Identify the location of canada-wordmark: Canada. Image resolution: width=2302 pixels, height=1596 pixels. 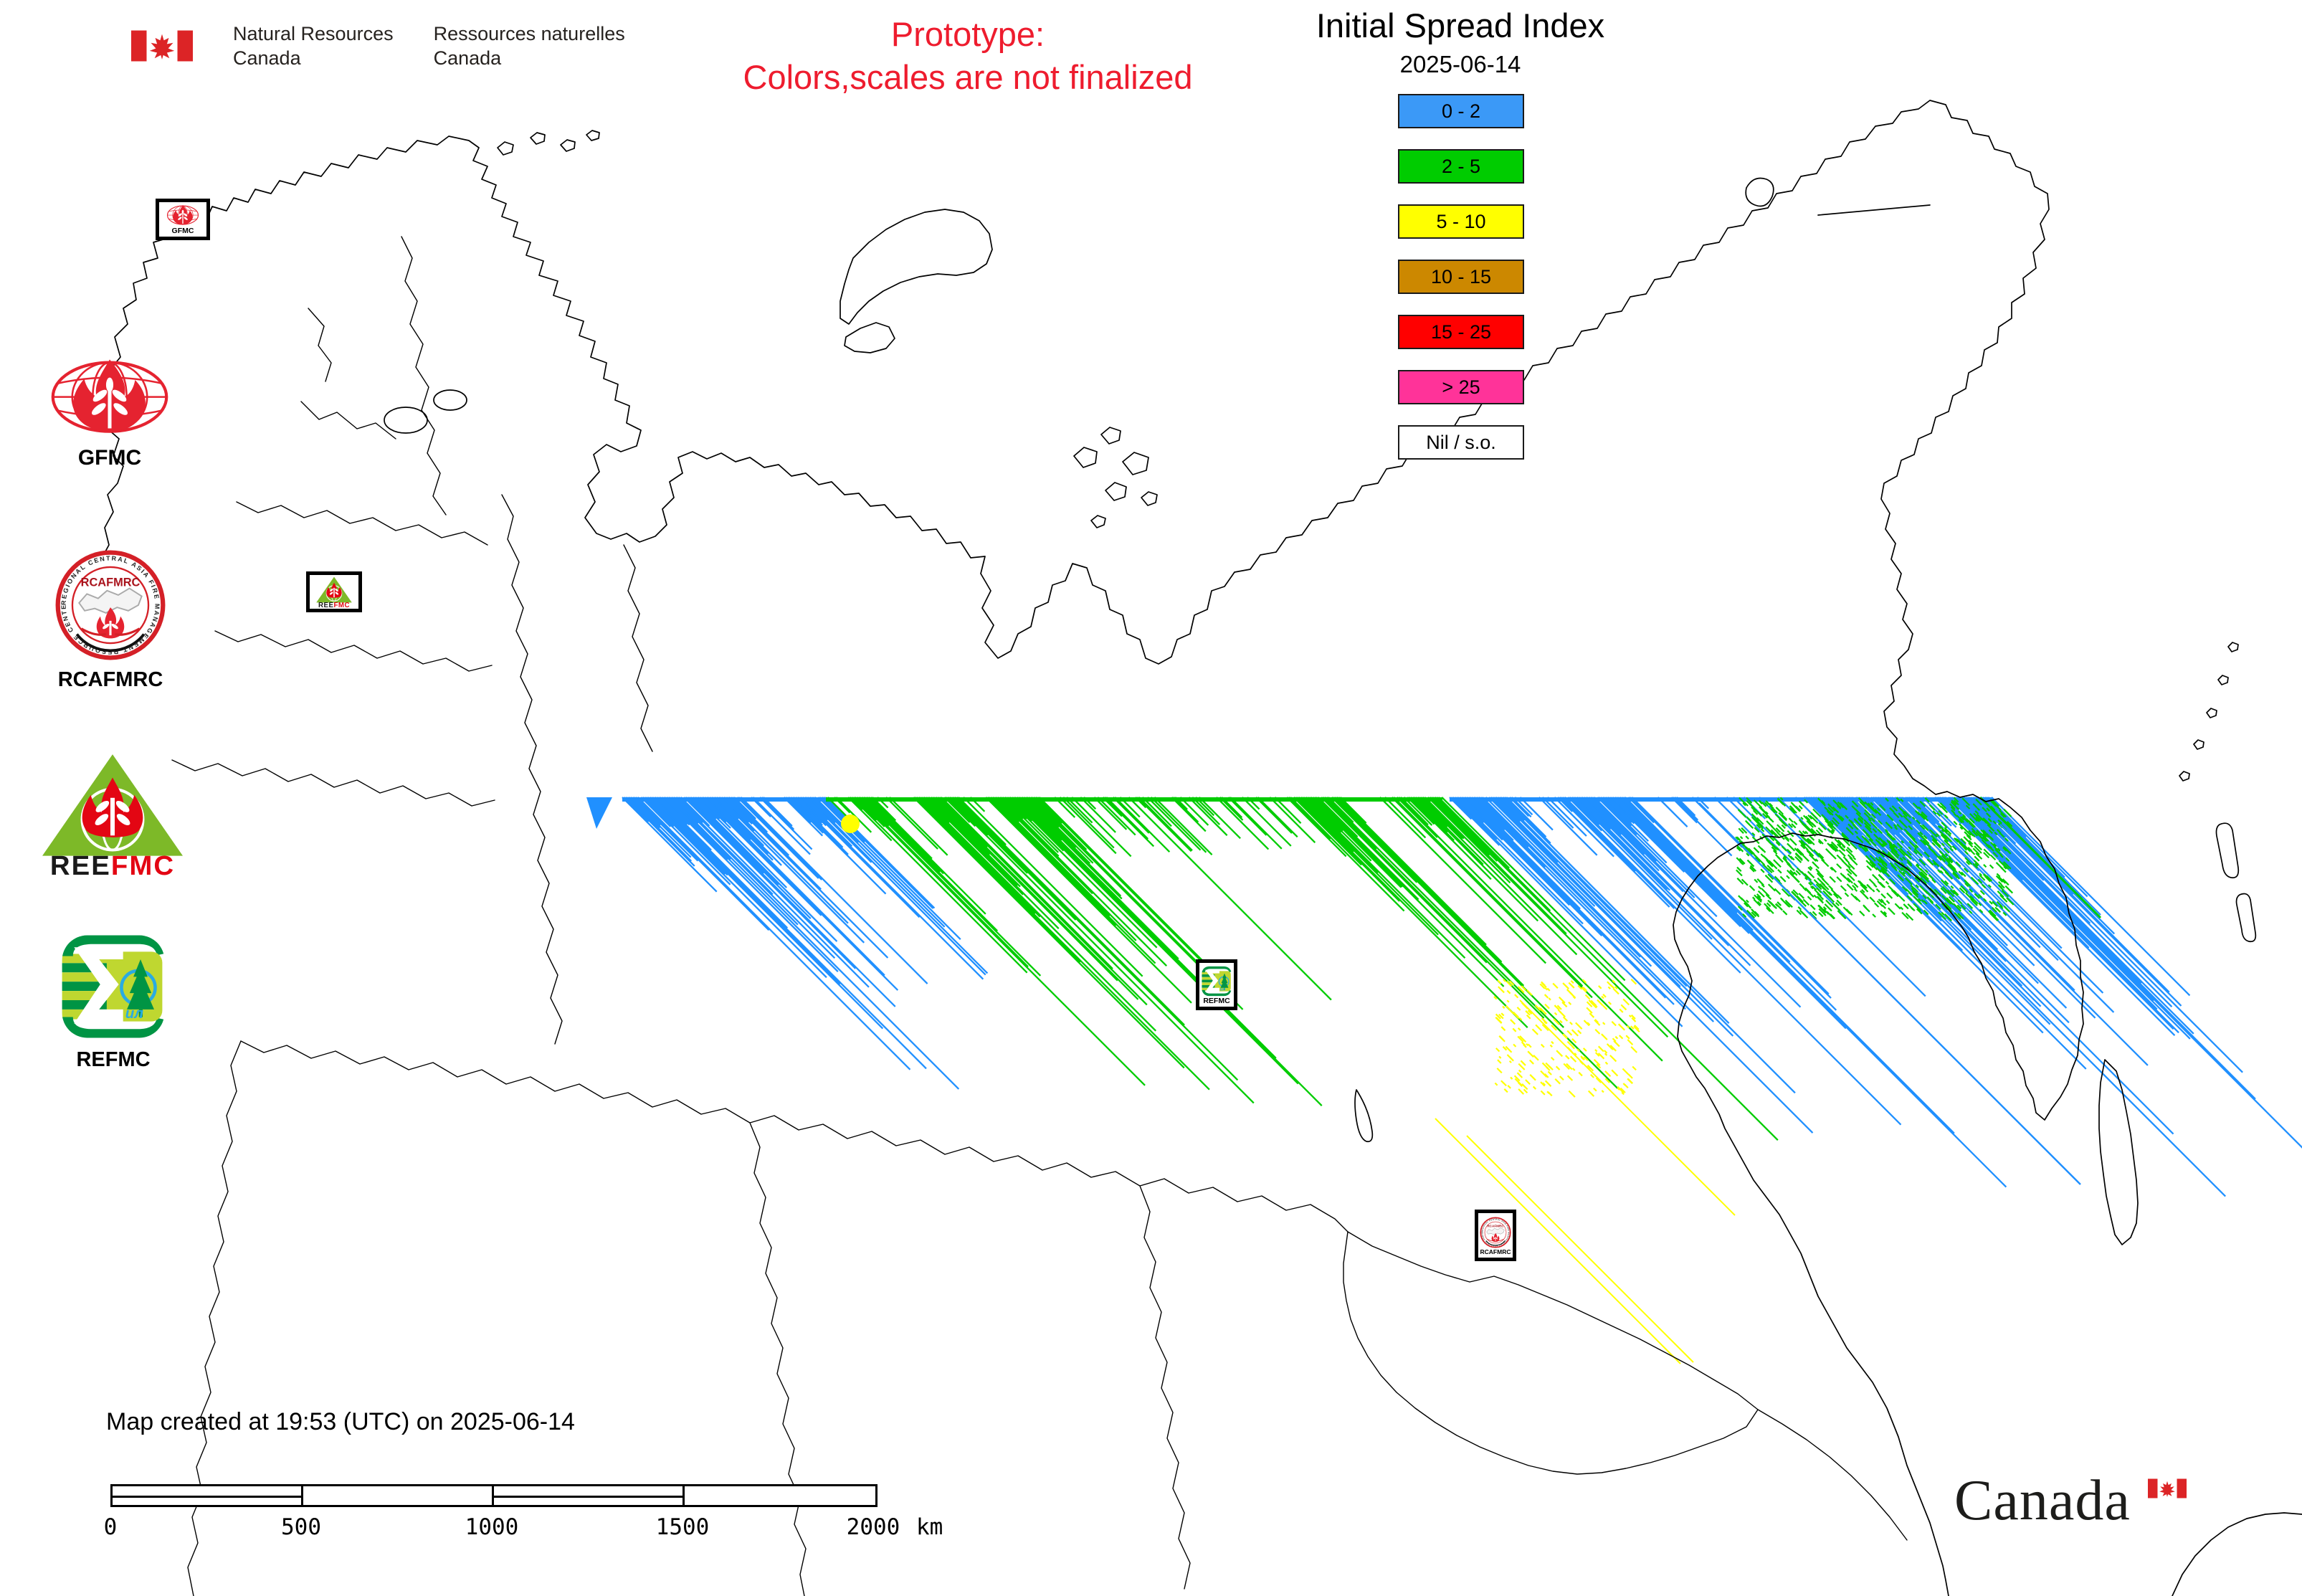
(2071, 1501).